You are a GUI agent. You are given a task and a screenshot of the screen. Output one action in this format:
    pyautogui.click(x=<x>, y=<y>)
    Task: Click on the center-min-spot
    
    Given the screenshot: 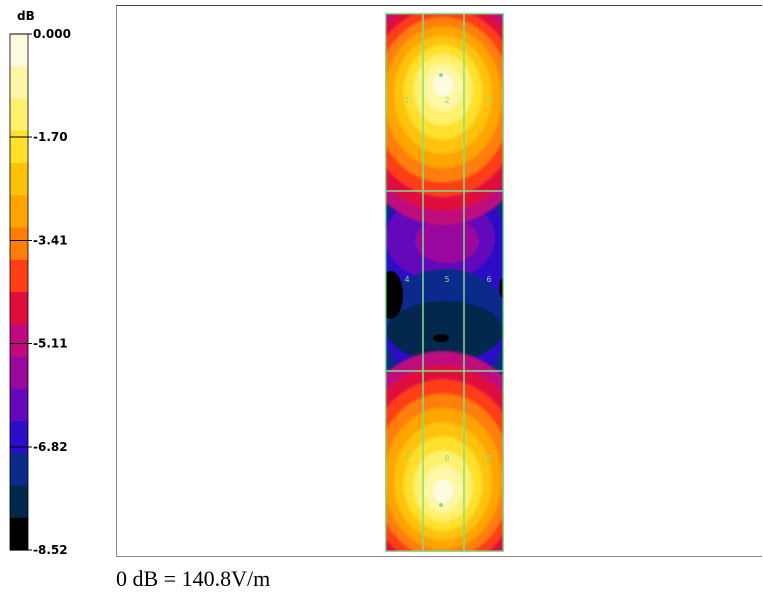 What is the action you would take?
    pyautogui.click(x=441, y=338)
    